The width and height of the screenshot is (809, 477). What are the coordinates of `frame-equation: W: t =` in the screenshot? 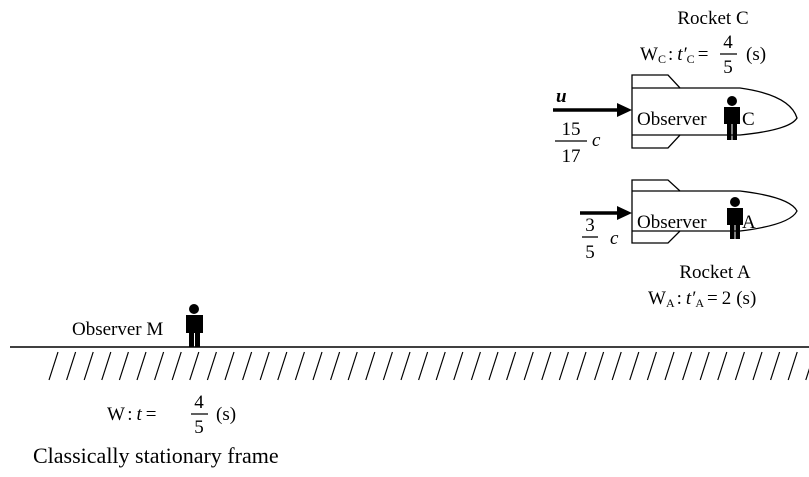 It's located at (132, 414).